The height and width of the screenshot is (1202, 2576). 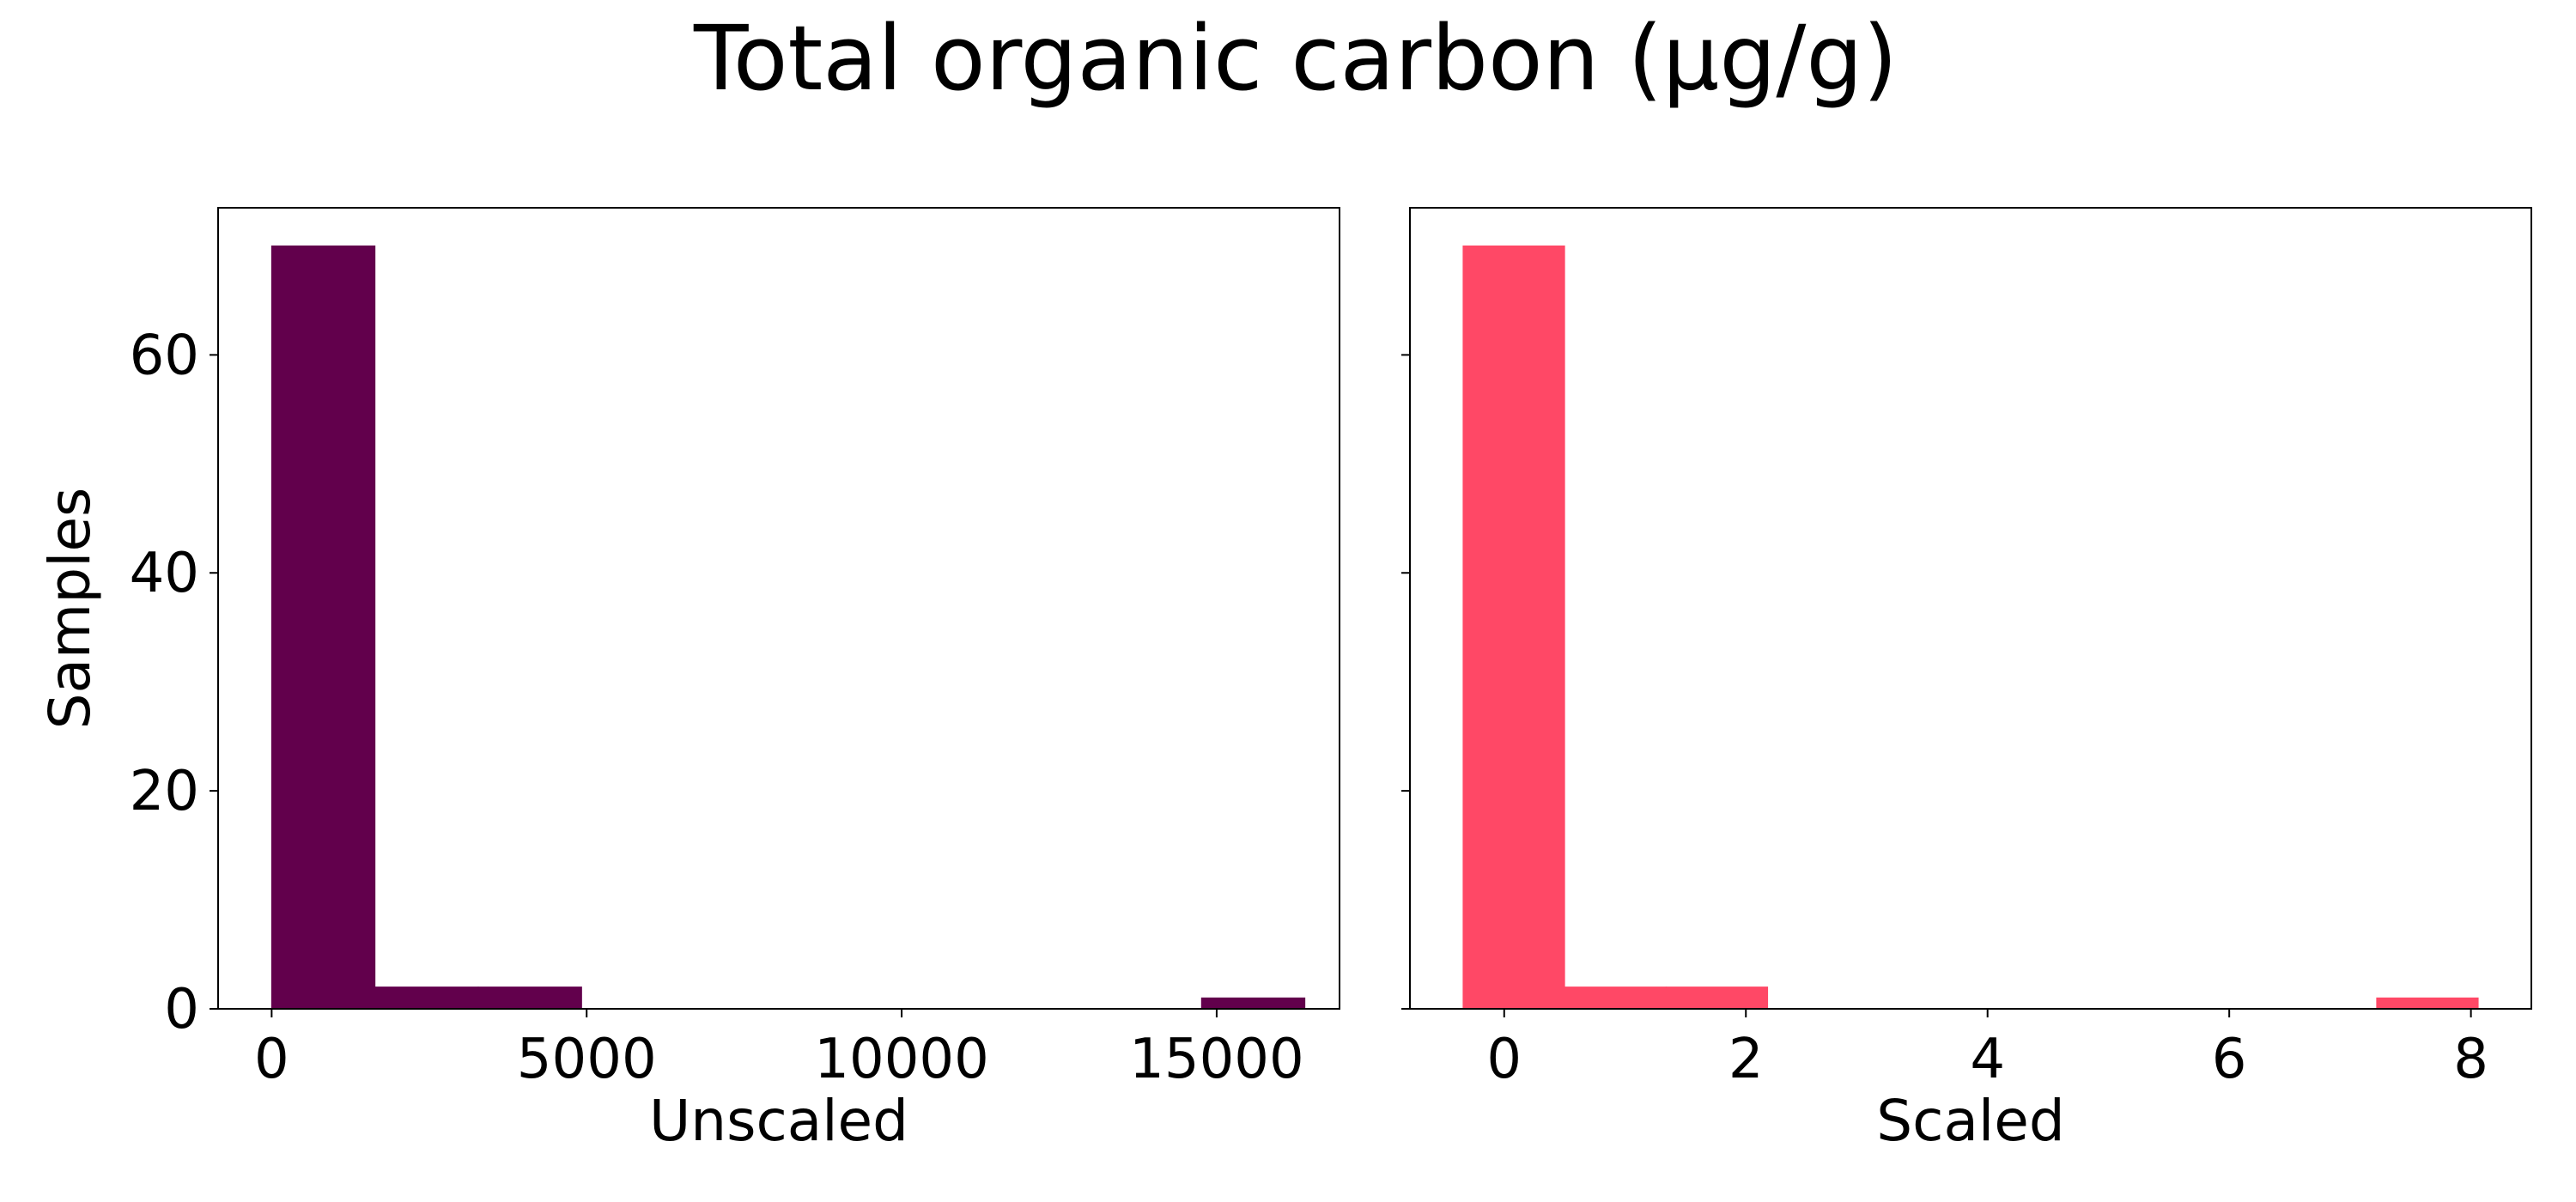 What do you see at coordinates (2229, 1059) in the screenshot?
I see `x-tick-label: 6` at bounding box center [2229, 1059].